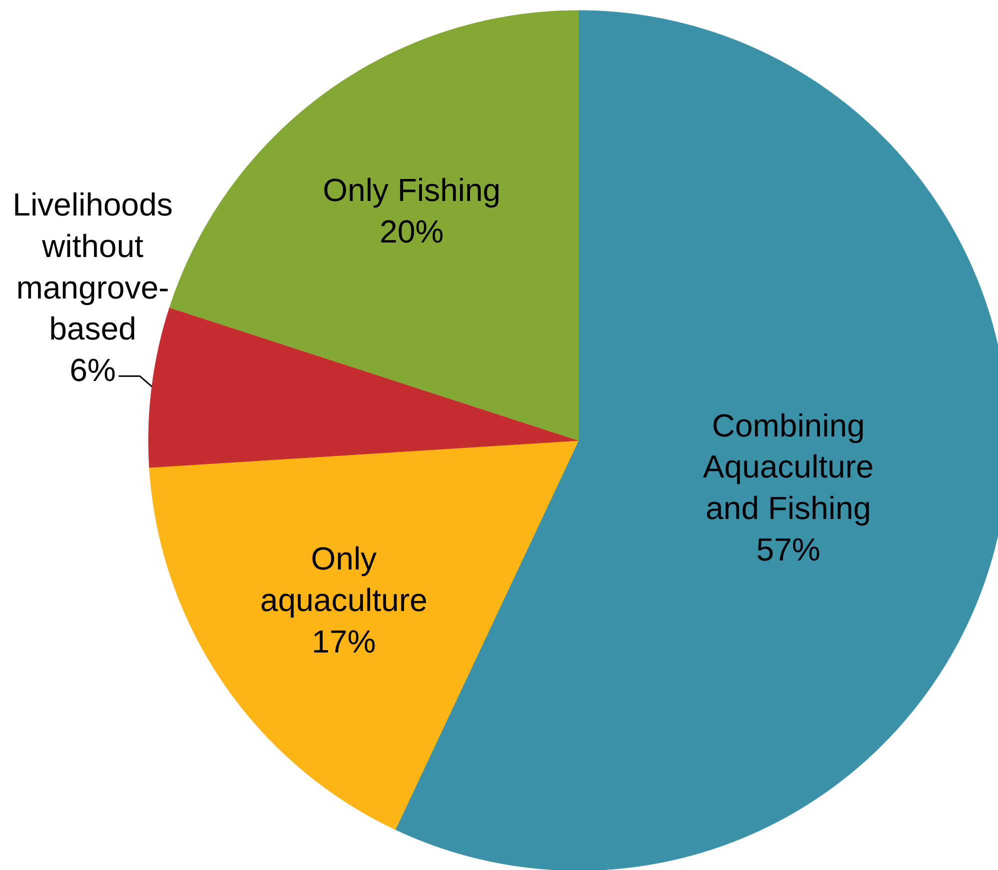 The width and height of the screenshot is (998, 870). What do you see at coordinates (412, 232) in the screenshot?
I see `data-label: 20%` at bounding box center [412, 232].